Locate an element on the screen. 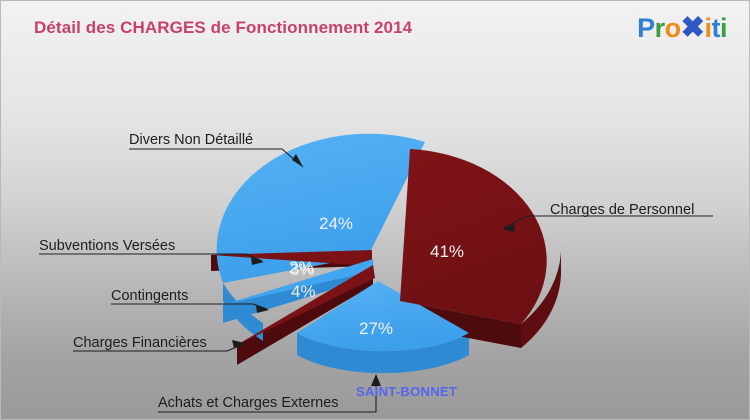  slice-charges-financieres is located at coordinates (306, 305).